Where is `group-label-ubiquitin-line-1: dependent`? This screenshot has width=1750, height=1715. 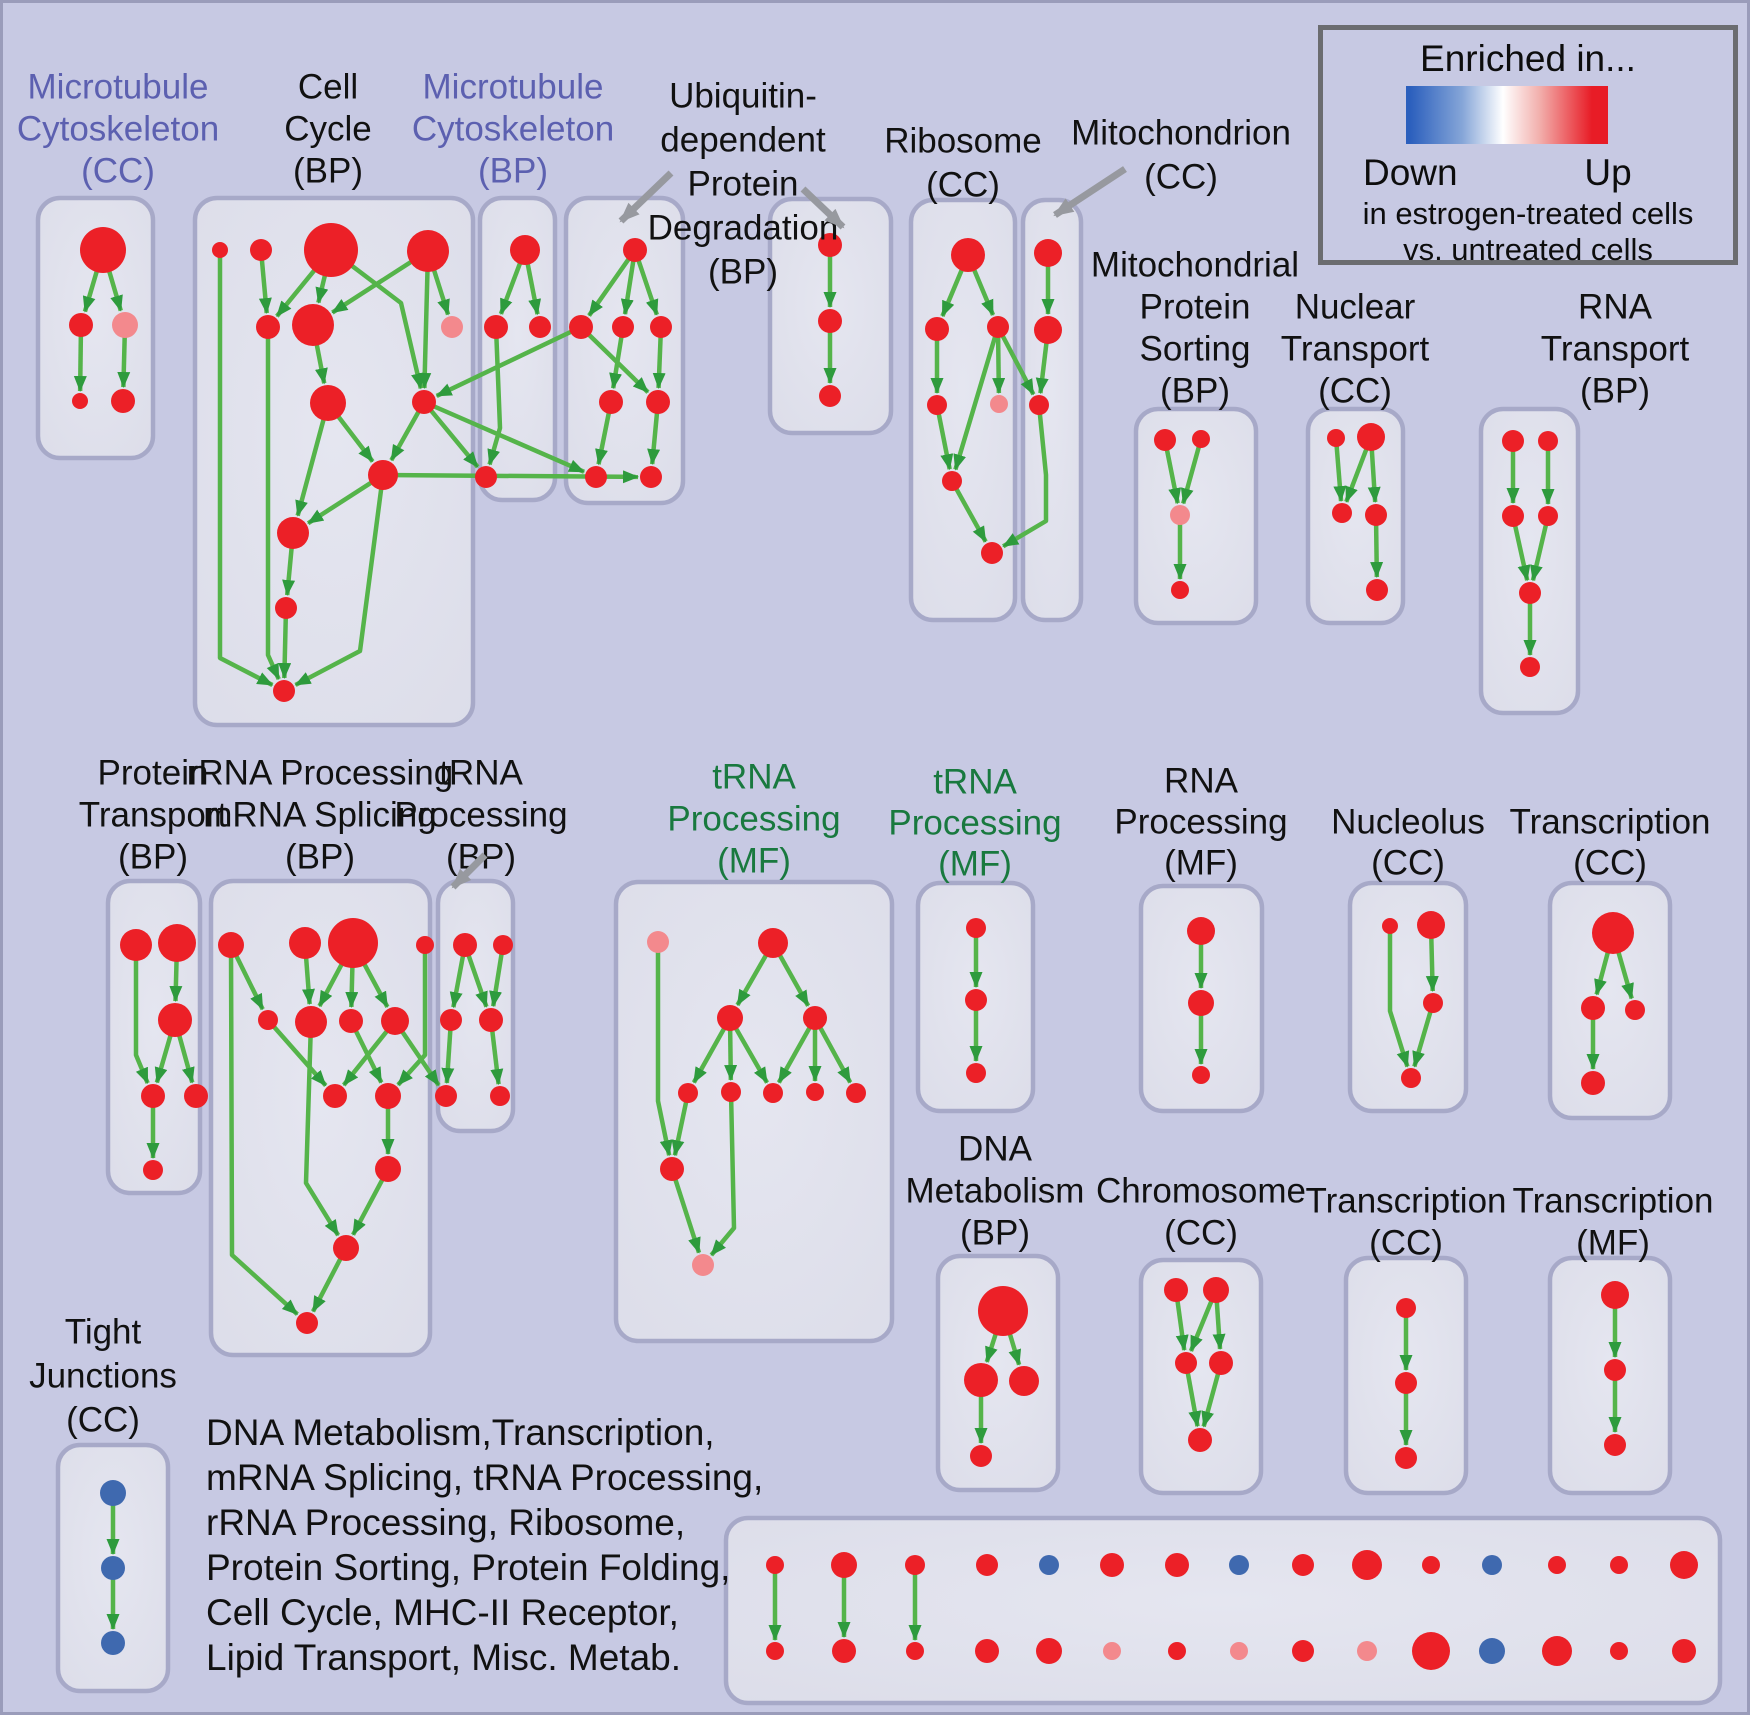 group-label-ubiquitin-line-1: dependent is located at coordinates (743, 139).